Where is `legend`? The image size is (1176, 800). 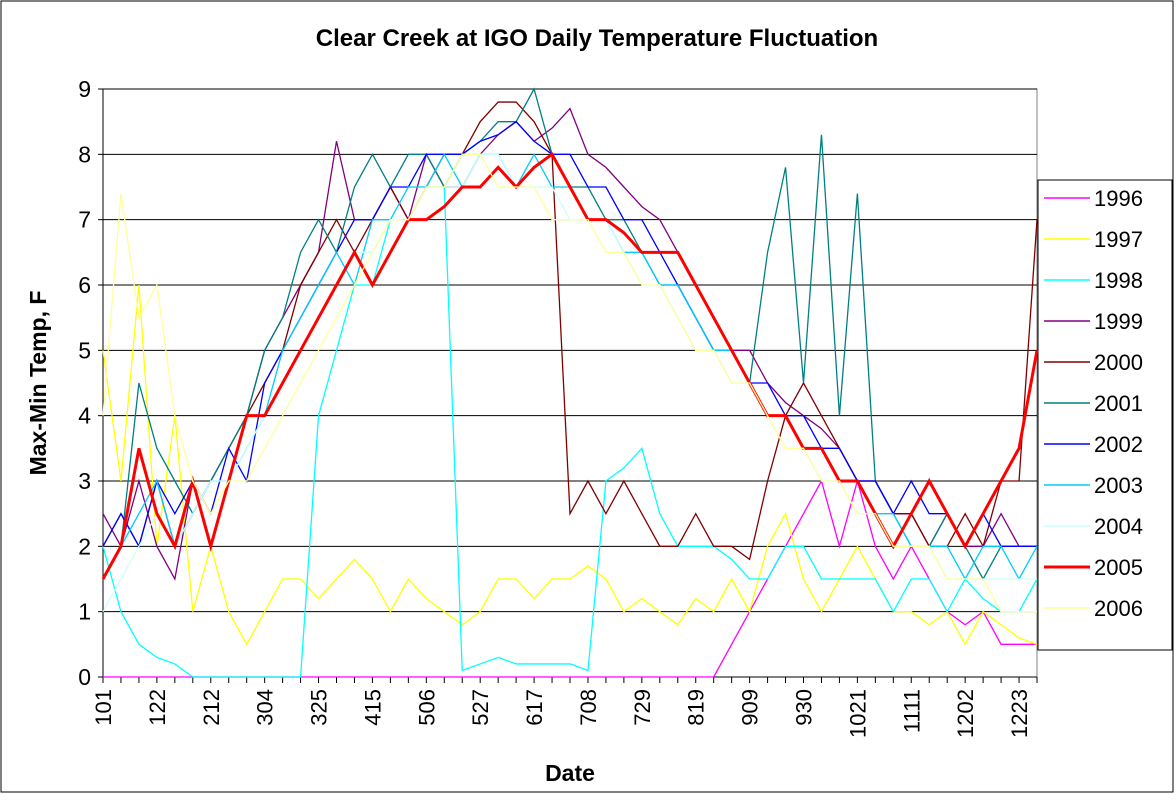 legend is located at coordinates (1105, 415).